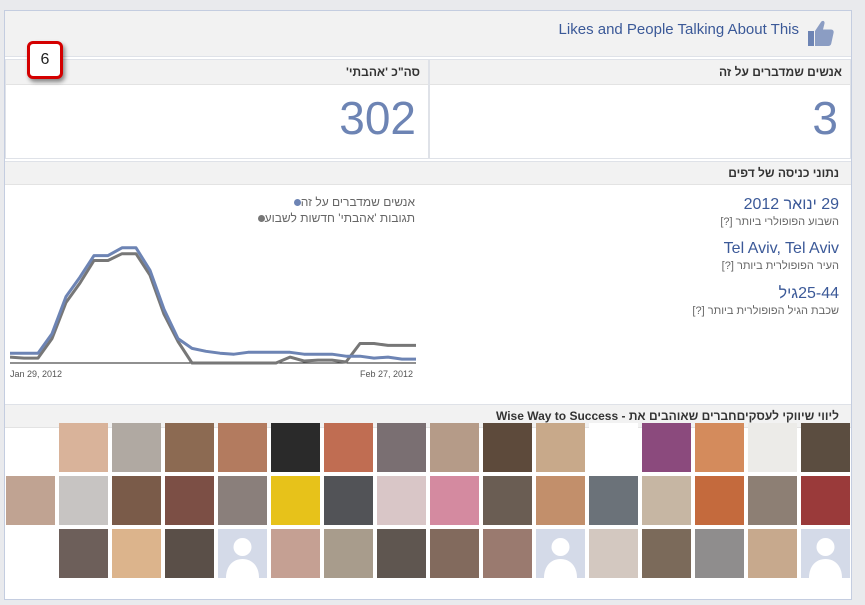  What do you see at coordinates (678, 29) in the screenshot?
I see `panel-title: Likes and People Talking About This` at bounding box center [678, 29].